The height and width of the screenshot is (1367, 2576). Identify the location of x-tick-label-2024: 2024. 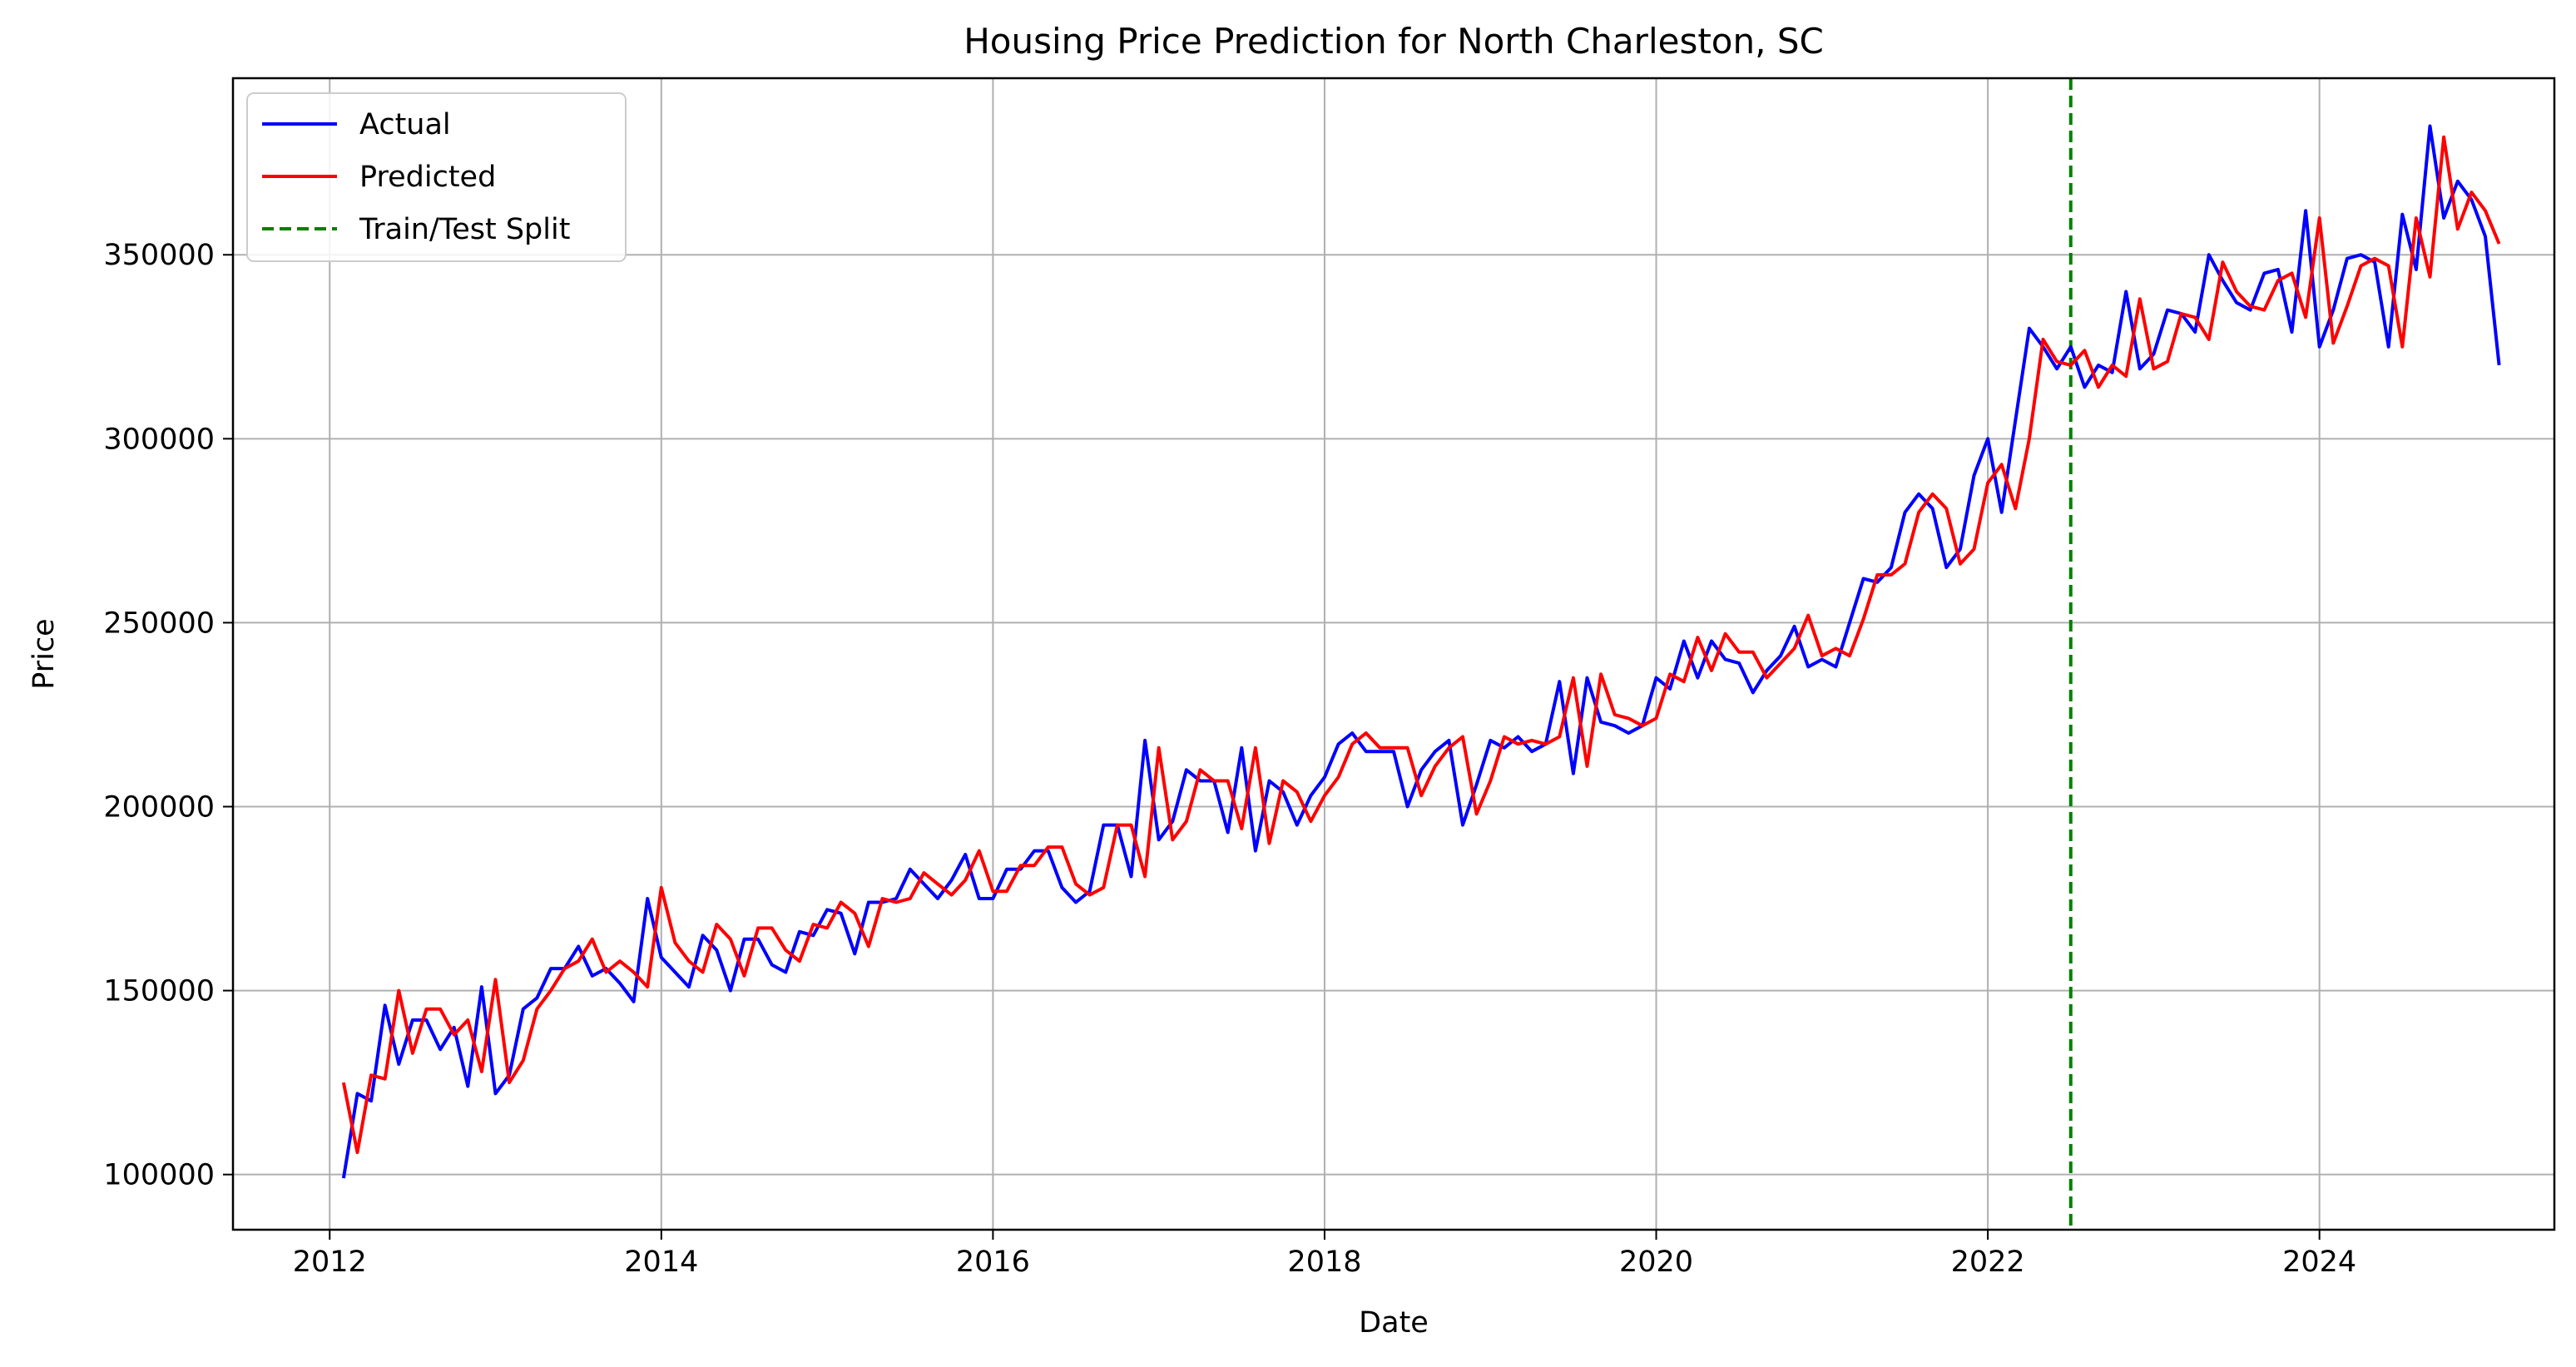
(2319, 1262).